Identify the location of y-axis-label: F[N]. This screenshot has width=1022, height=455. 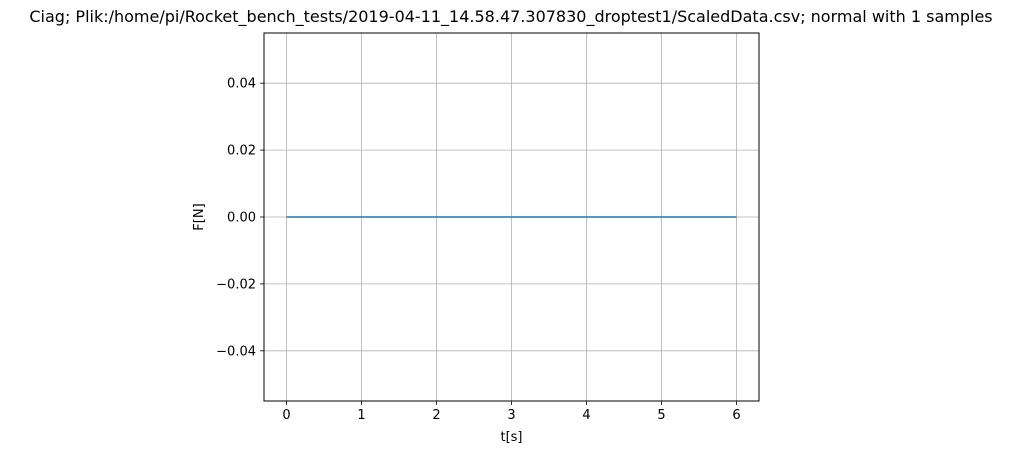
(199, 216).